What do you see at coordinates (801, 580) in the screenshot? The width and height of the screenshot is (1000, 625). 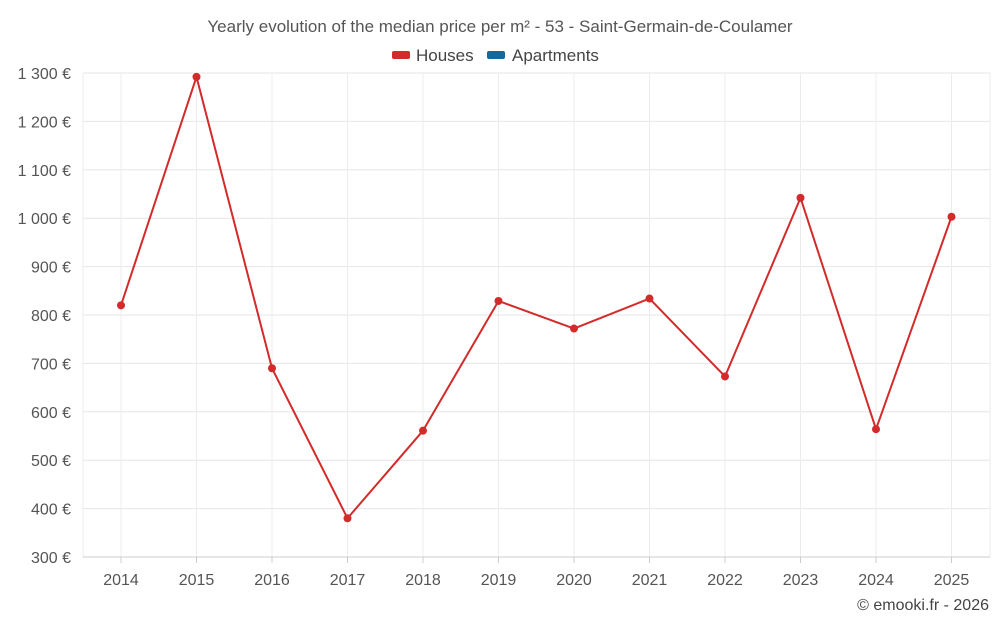 I see `x-tick-label: 2023` at bounding box center [801, 580].